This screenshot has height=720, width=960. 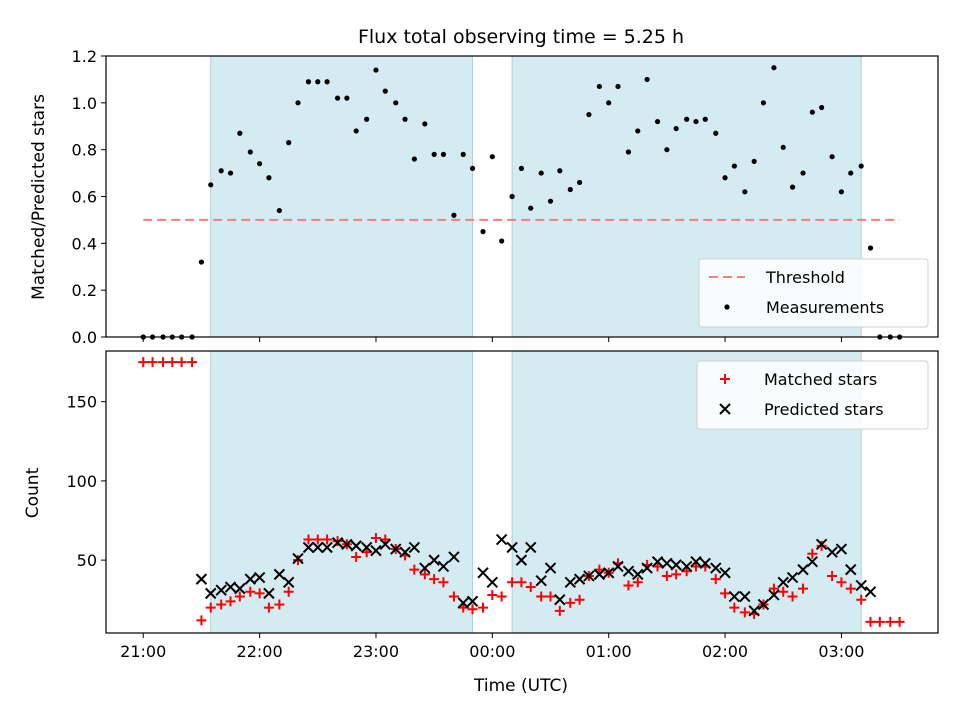 What do you see at coordinates (84, 150) in the screenshot?
I see `y-tick-label: 0.8` at bounding box center [84, 150].